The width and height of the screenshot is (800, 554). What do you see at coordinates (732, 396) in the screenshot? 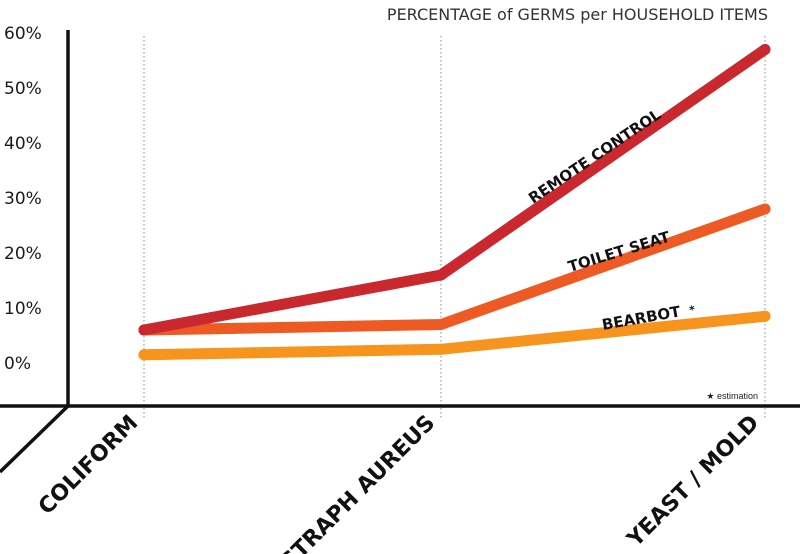
I see `estimation-footnote: ★ estimation` at bounding box center [732, 396].